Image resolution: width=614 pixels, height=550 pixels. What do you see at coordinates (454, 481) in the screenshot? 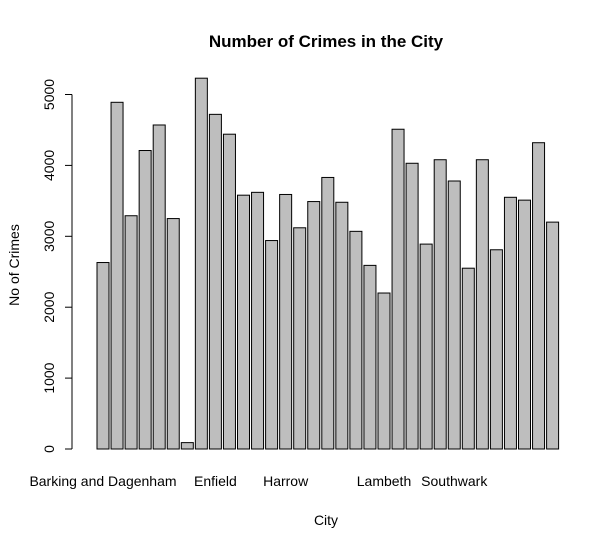
I see `x-tick-label-4: Southwark` at bounding box center [454, 481].